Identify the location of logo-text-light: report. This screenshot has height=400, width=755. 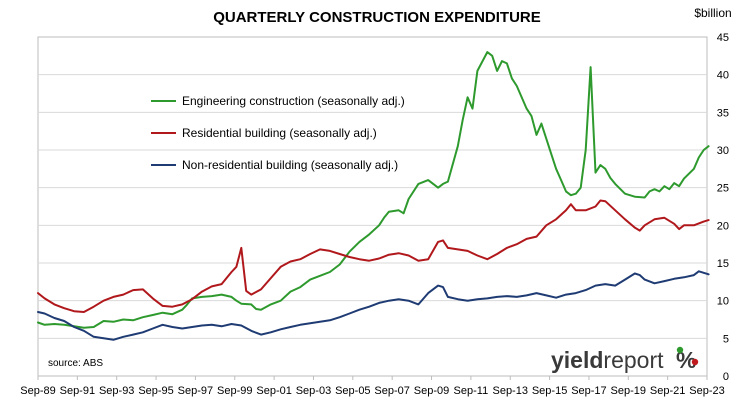
(633, 360).